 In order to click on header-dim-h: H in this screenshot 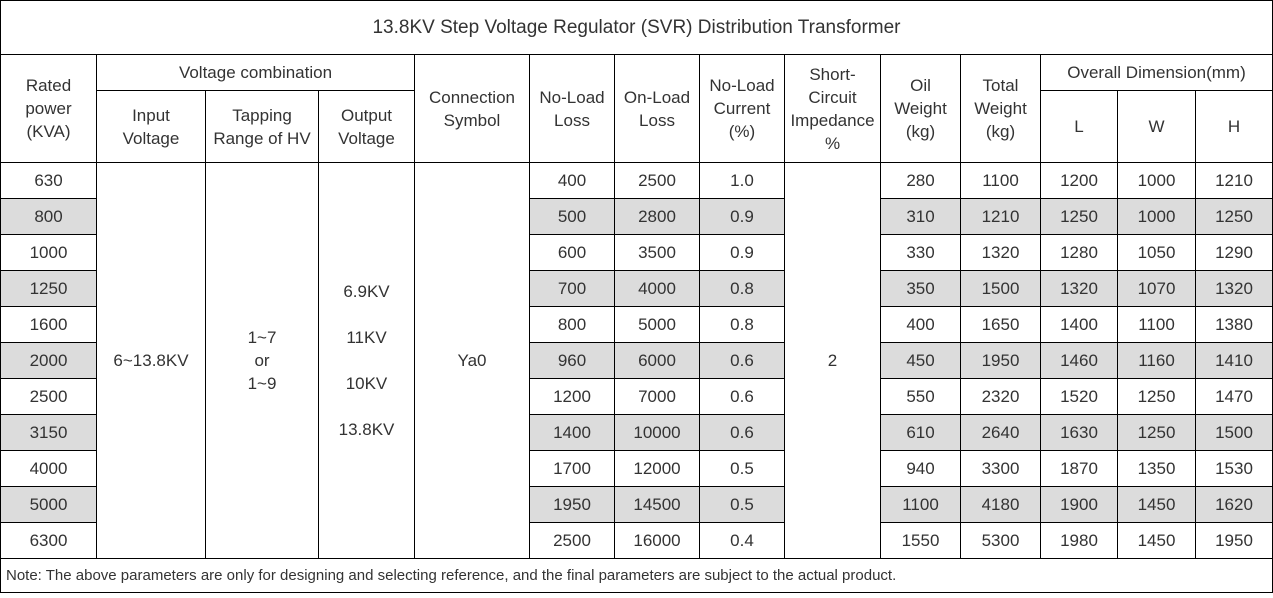, I will do `click(1234, 127)`.